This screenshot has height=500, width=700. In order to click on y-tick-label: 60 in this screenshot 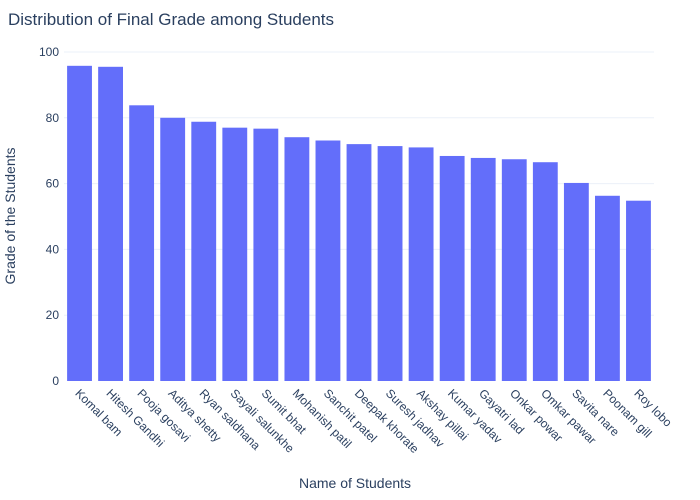, I will do `click(53, 184)`.